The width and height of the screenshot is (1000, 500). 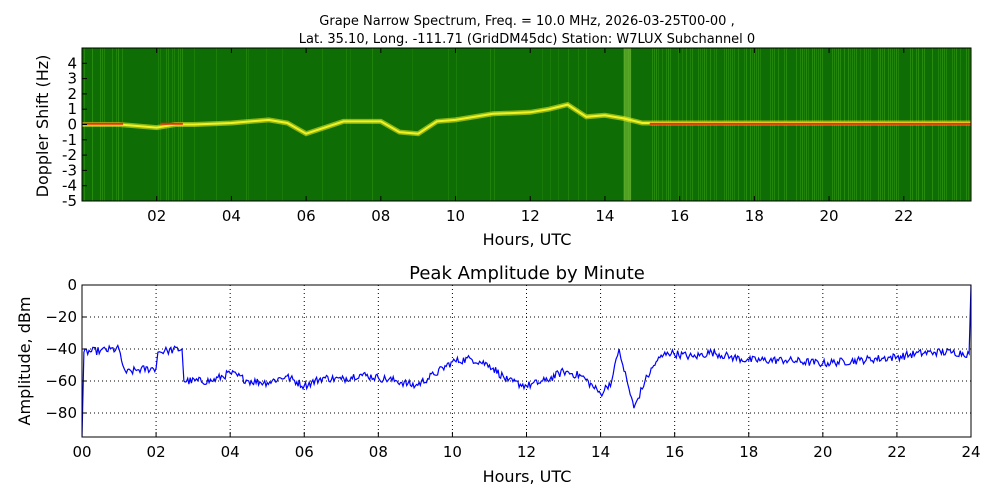 What do you see at coordinates (627, 124) in the screenshot?
I see `spectrogram-noise-band` at bounding box center [627, 124].